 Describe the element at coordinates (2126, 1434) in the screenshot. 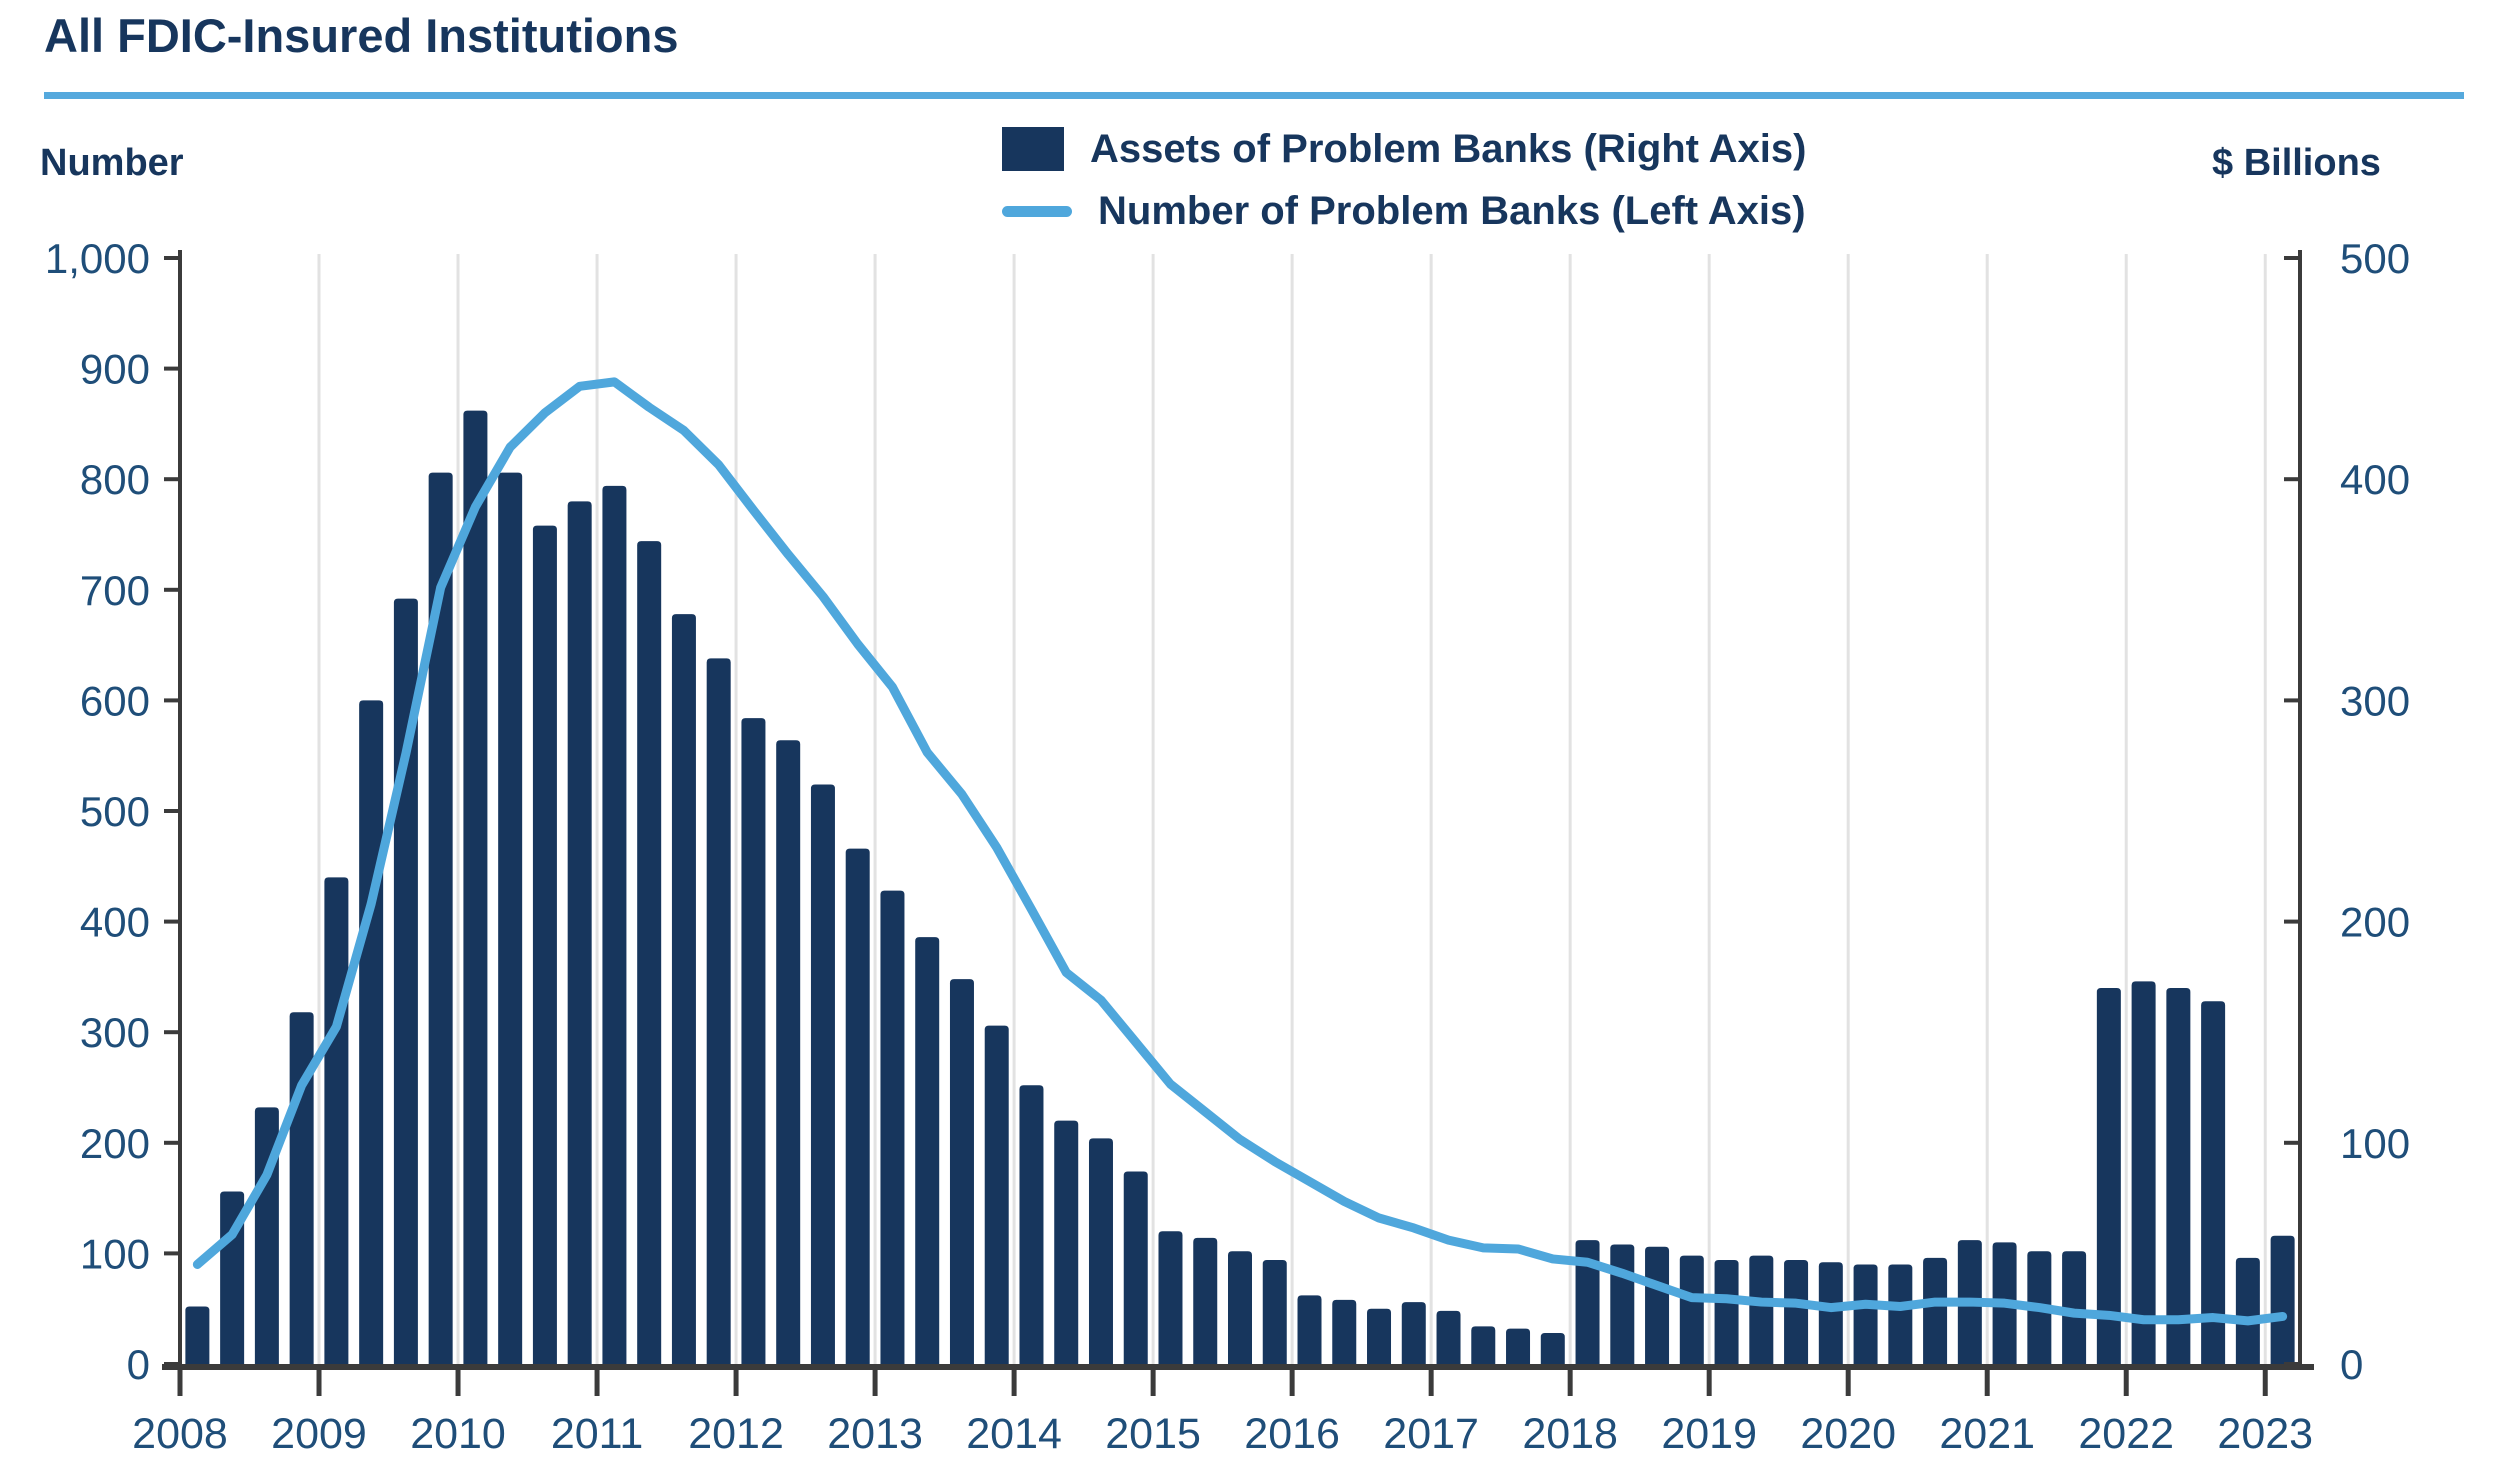

I see `x-axis-year-label: 2022` at that location.